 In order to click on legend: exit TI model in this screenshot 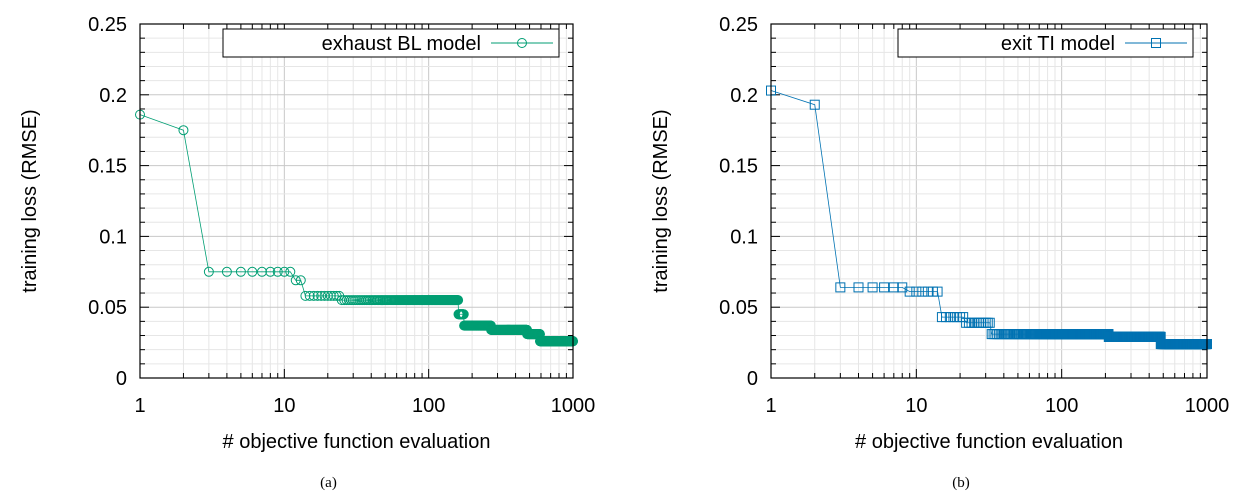, I will do `click(1045, 43)`.